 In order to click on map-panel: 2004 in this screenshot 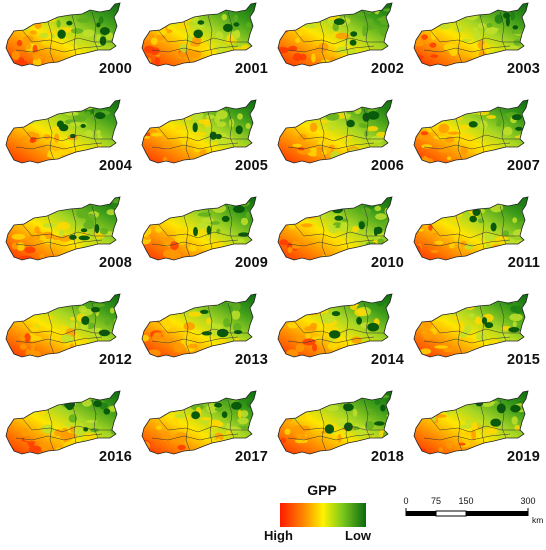, I will do `click(70, 145)`.